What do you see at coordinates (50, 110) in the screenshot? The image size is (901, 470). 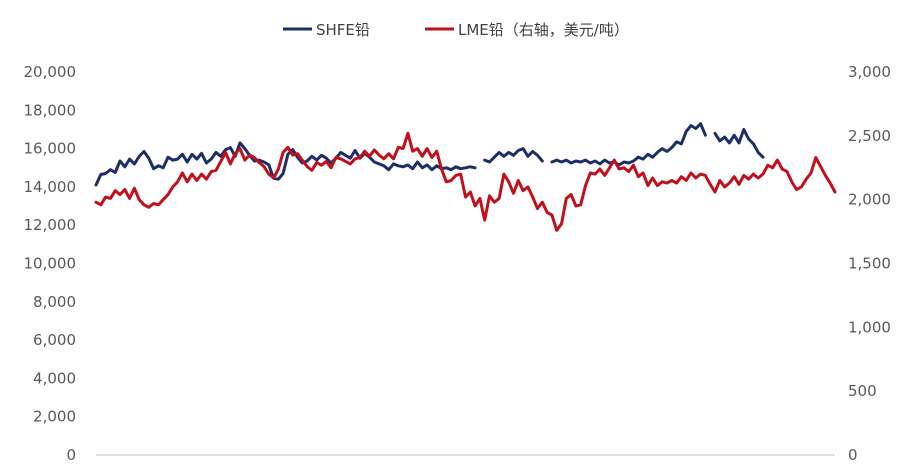 I see `y-left-tick-label: 18,000` at bounding box center [50, 110].